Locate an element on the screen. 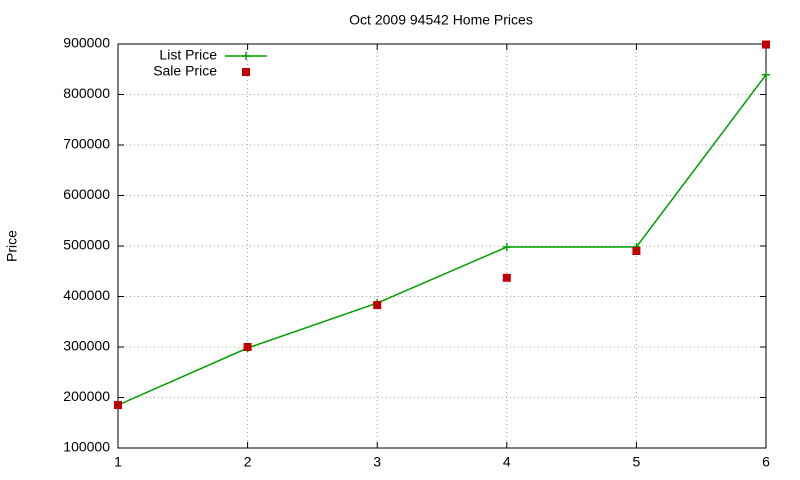  y-tick-label: 600000 is located at coordinates (86, 194).